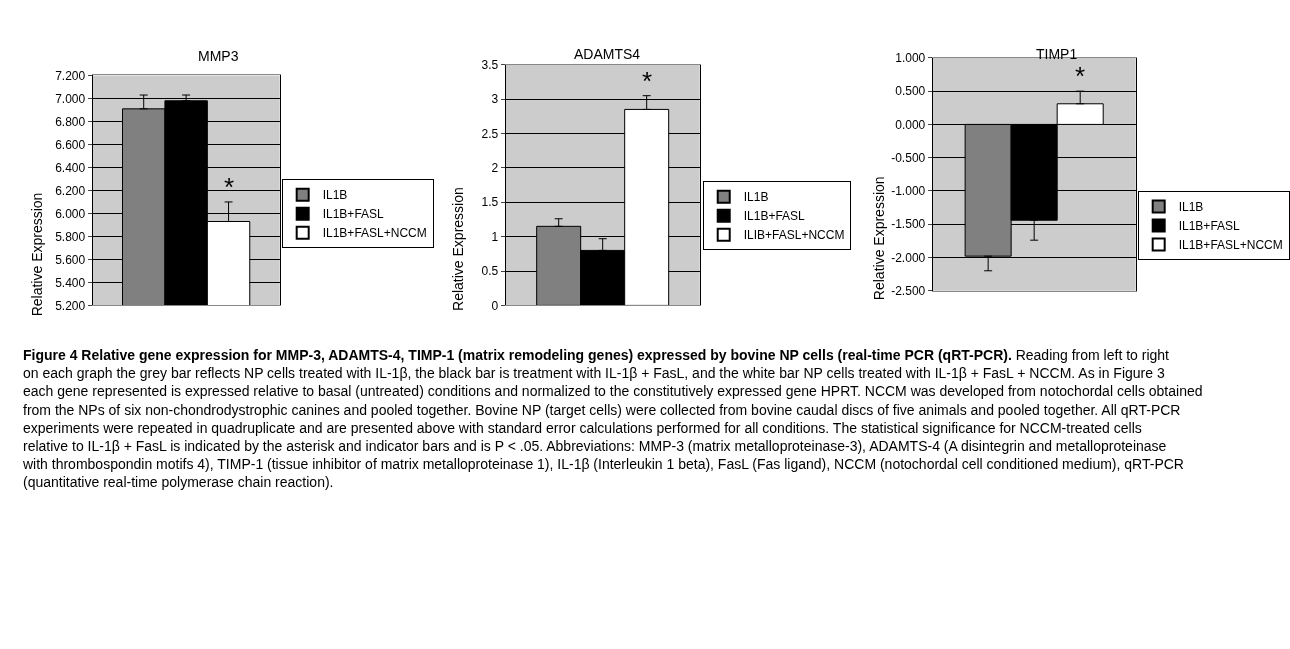  Describe the element at coordinates (908, 224) in the screenshot. I see `y-tick-label: -1.500` at that location.